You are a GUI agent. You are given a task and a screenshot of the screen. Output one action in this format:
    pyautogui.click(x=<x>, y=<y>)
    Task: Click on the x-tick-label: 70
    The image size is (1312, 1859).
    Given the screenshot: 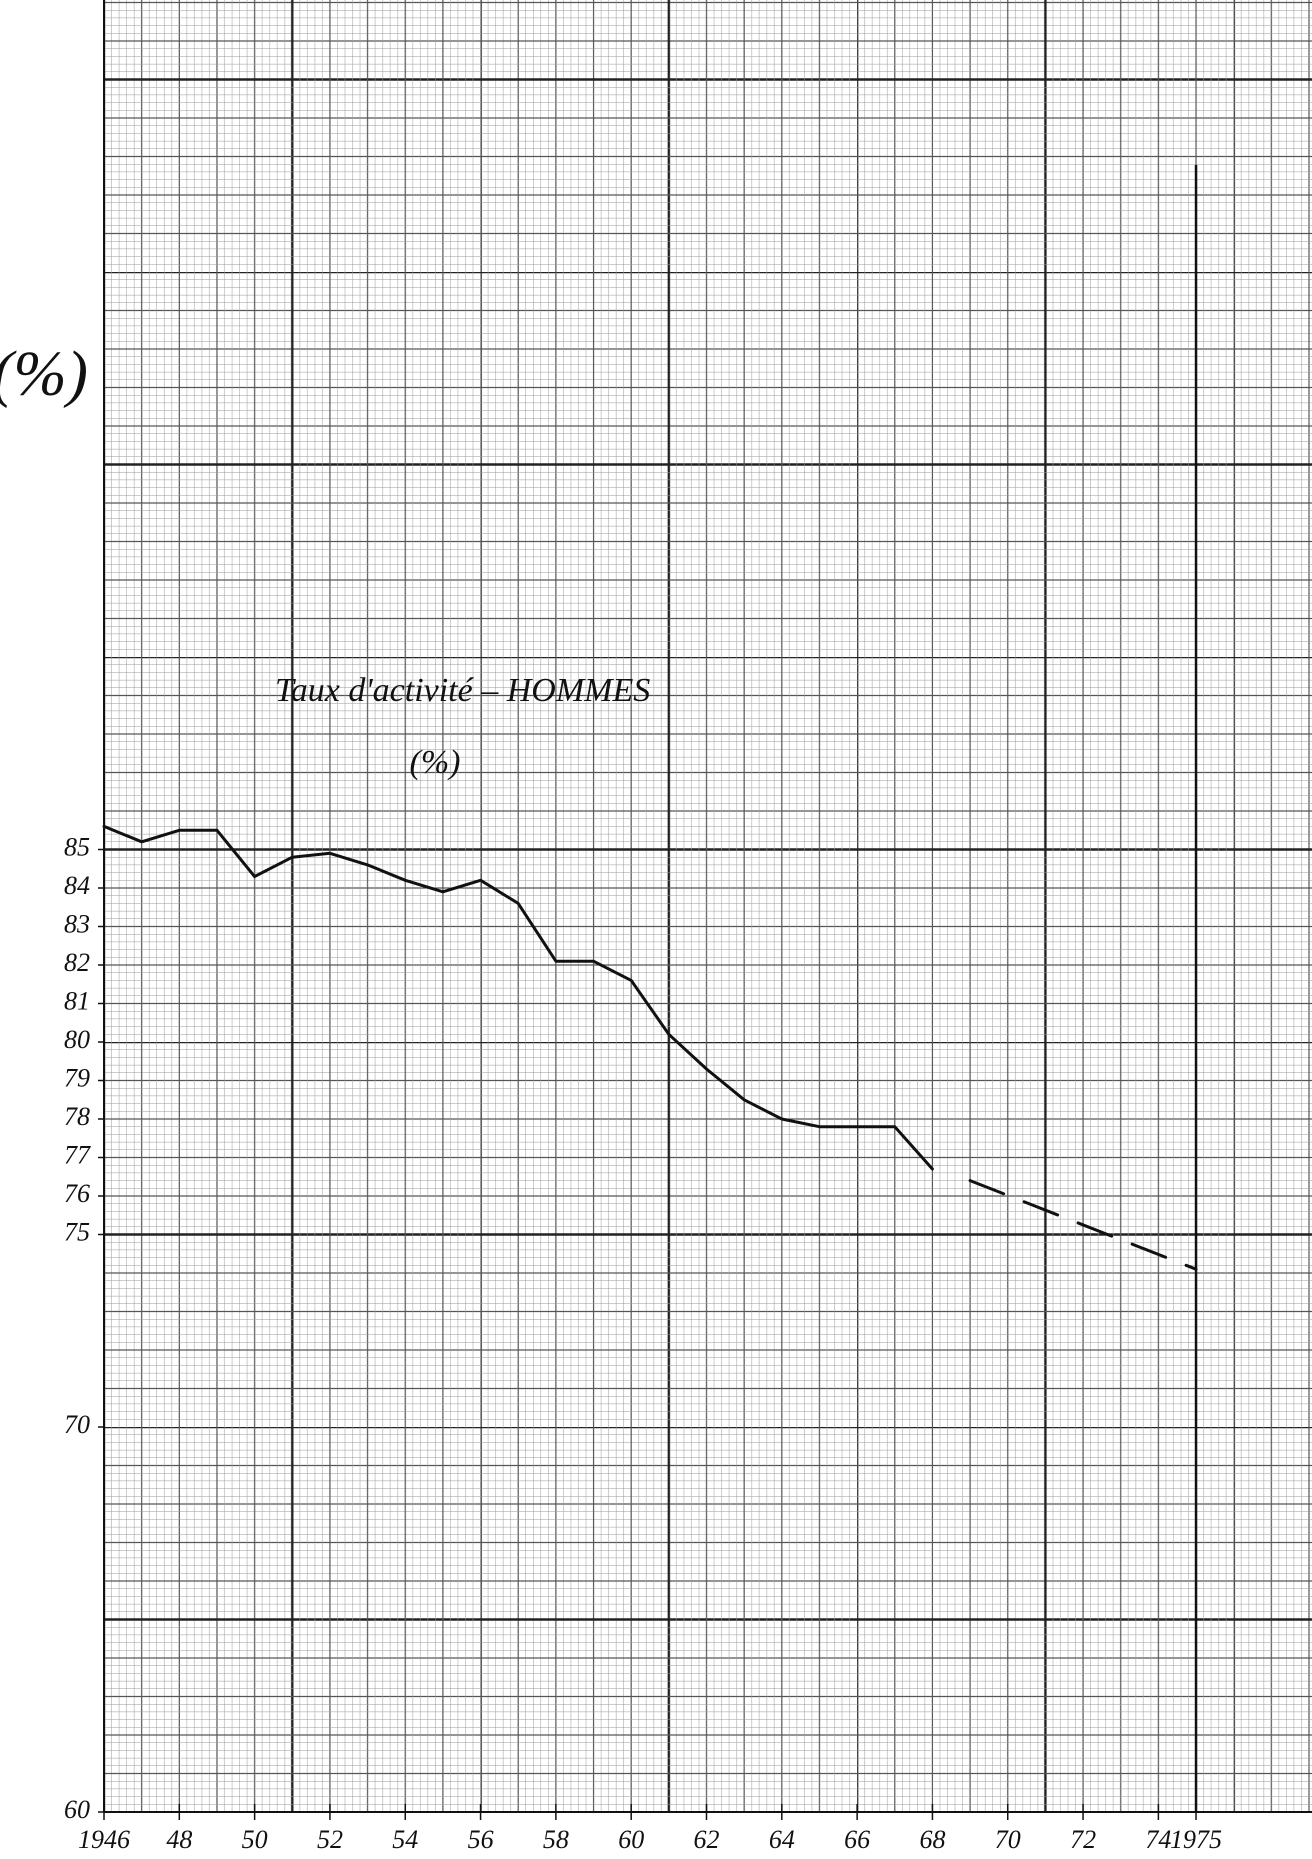 What is the action you would take?
    pyautogui.click(x=1008, y=1839)
    